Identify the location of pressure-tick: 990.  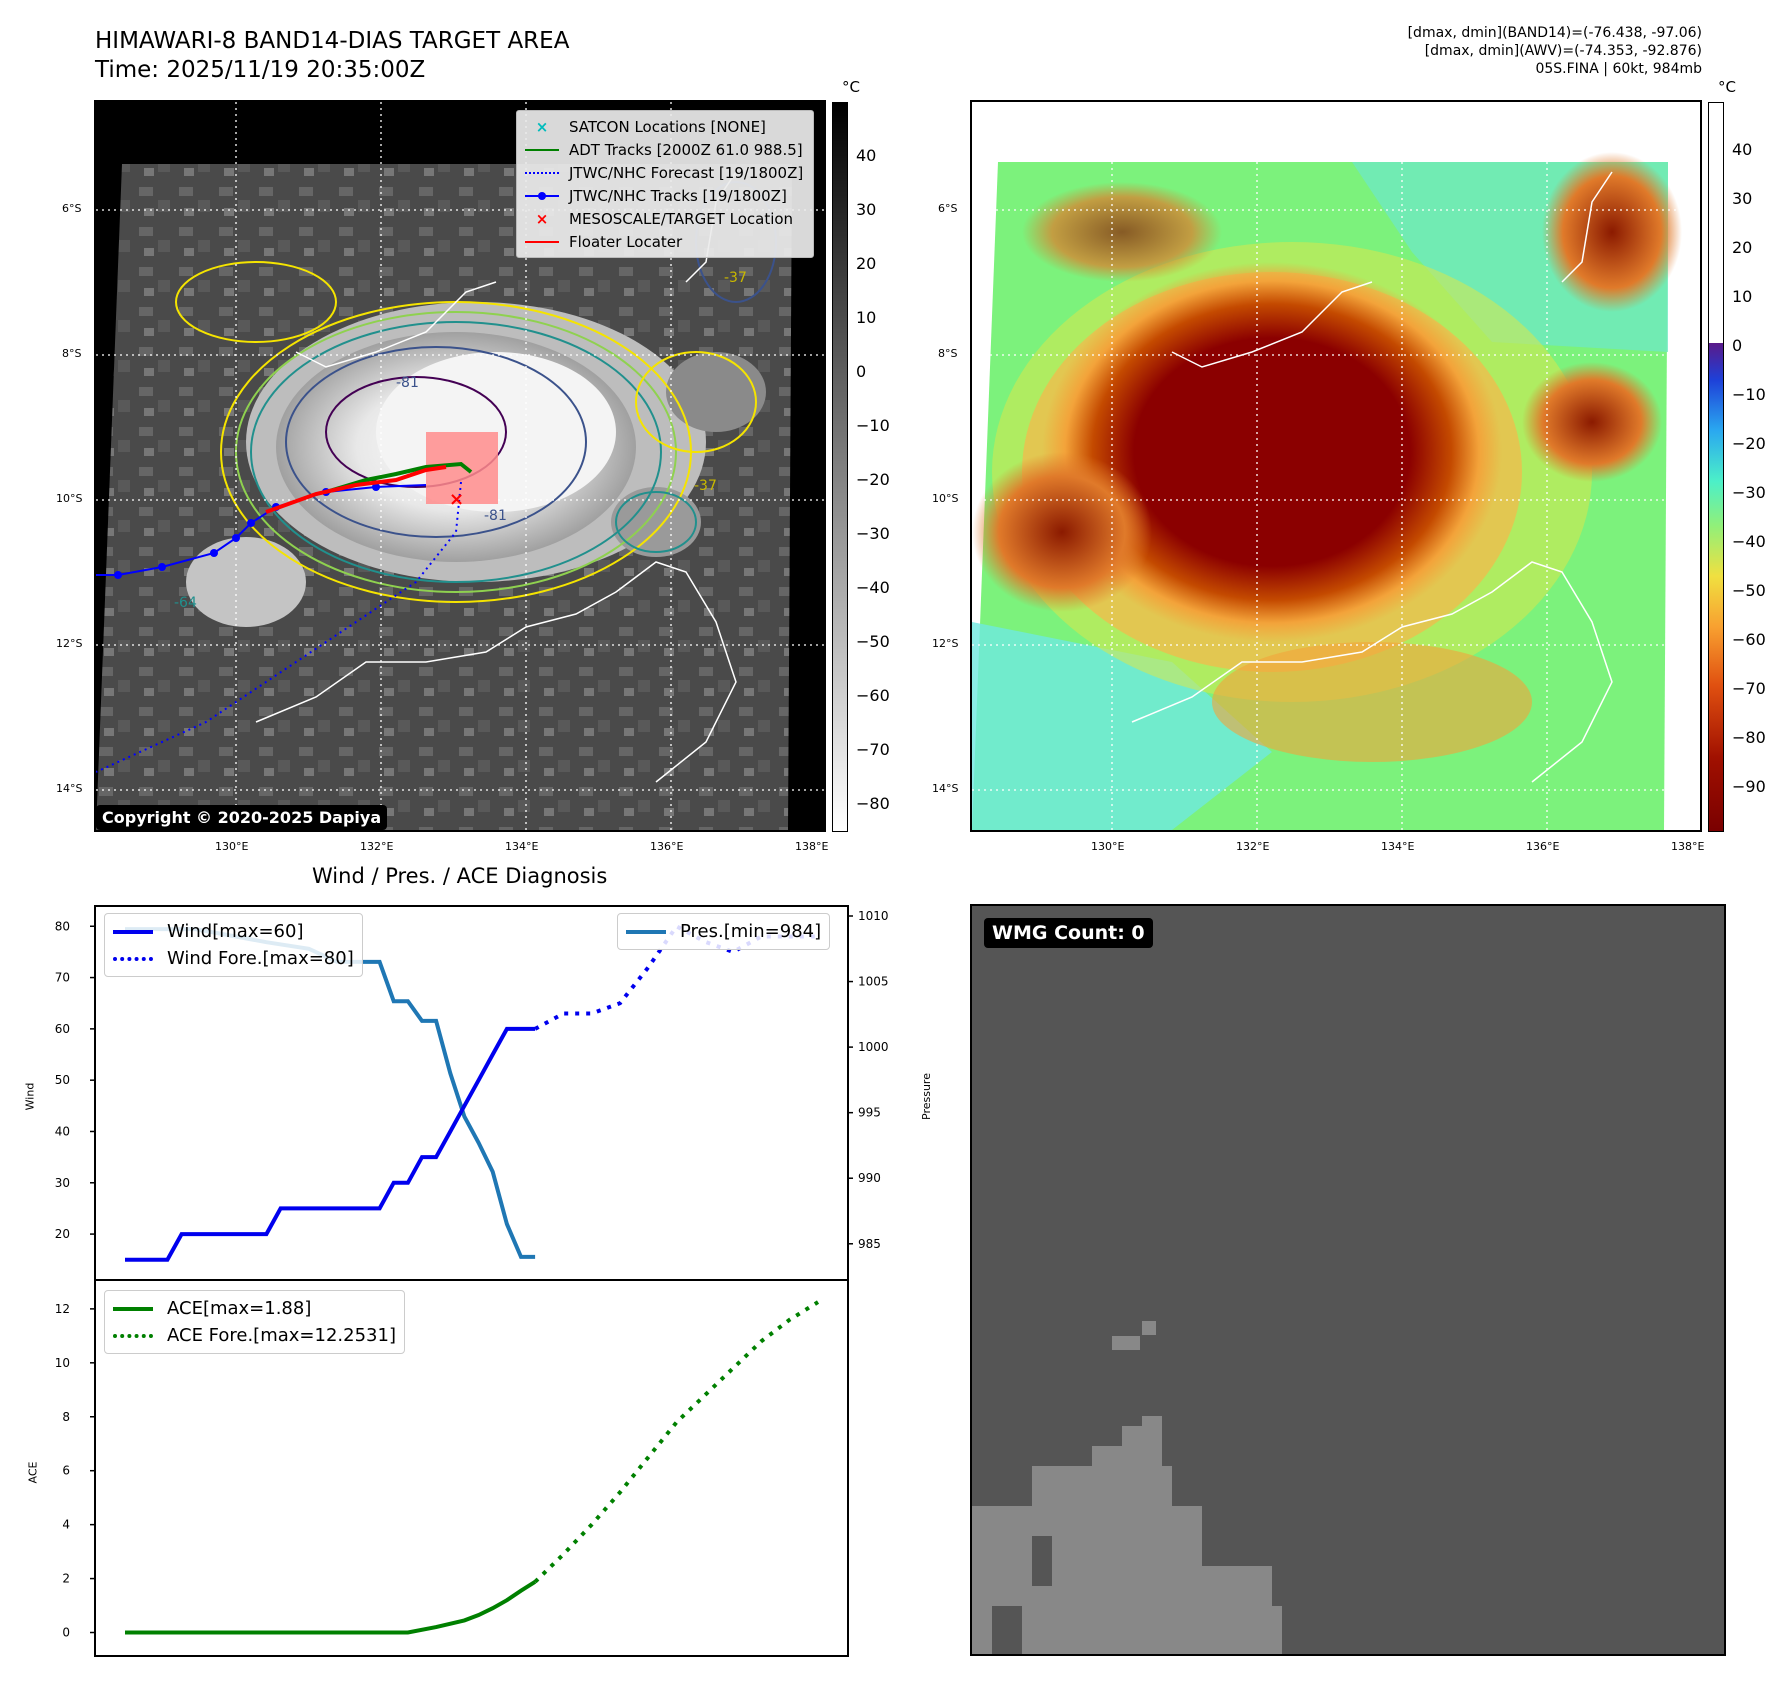
(869, 1178).